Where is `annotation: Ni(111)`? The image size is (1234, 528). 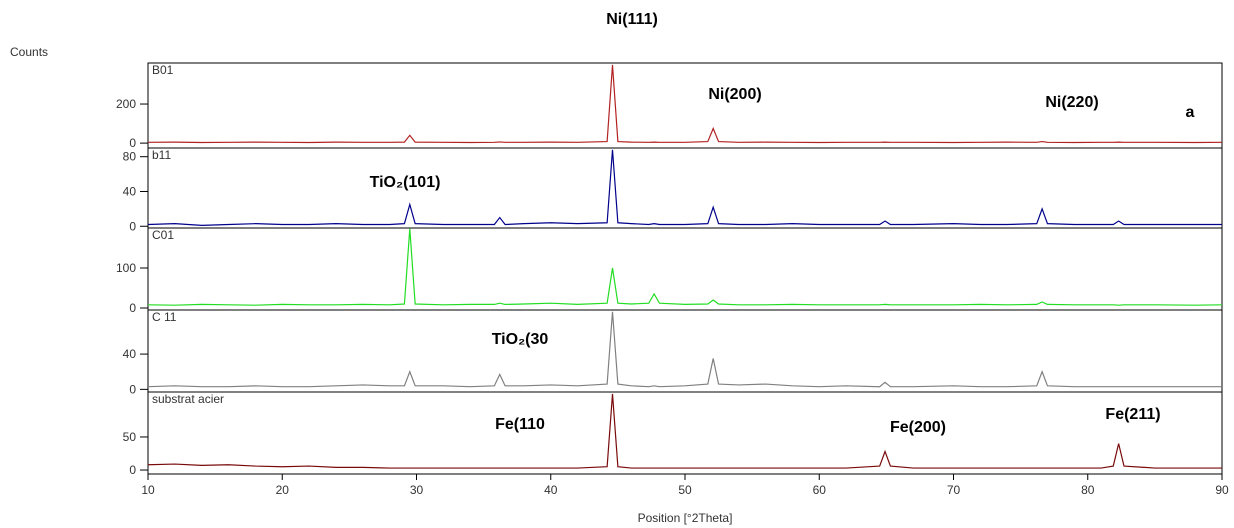
annotation: Ni(111) is located at coordinates (632, 19).